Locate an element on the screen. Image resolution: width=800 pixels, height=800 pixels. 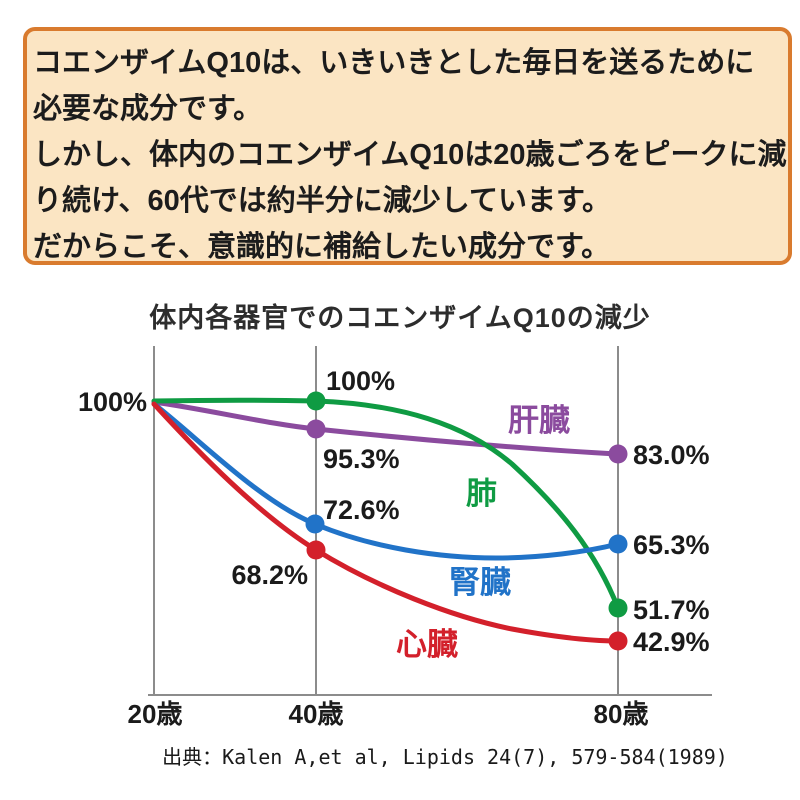
x-tick-20: 20歳 is located at coordinates (155, 714).